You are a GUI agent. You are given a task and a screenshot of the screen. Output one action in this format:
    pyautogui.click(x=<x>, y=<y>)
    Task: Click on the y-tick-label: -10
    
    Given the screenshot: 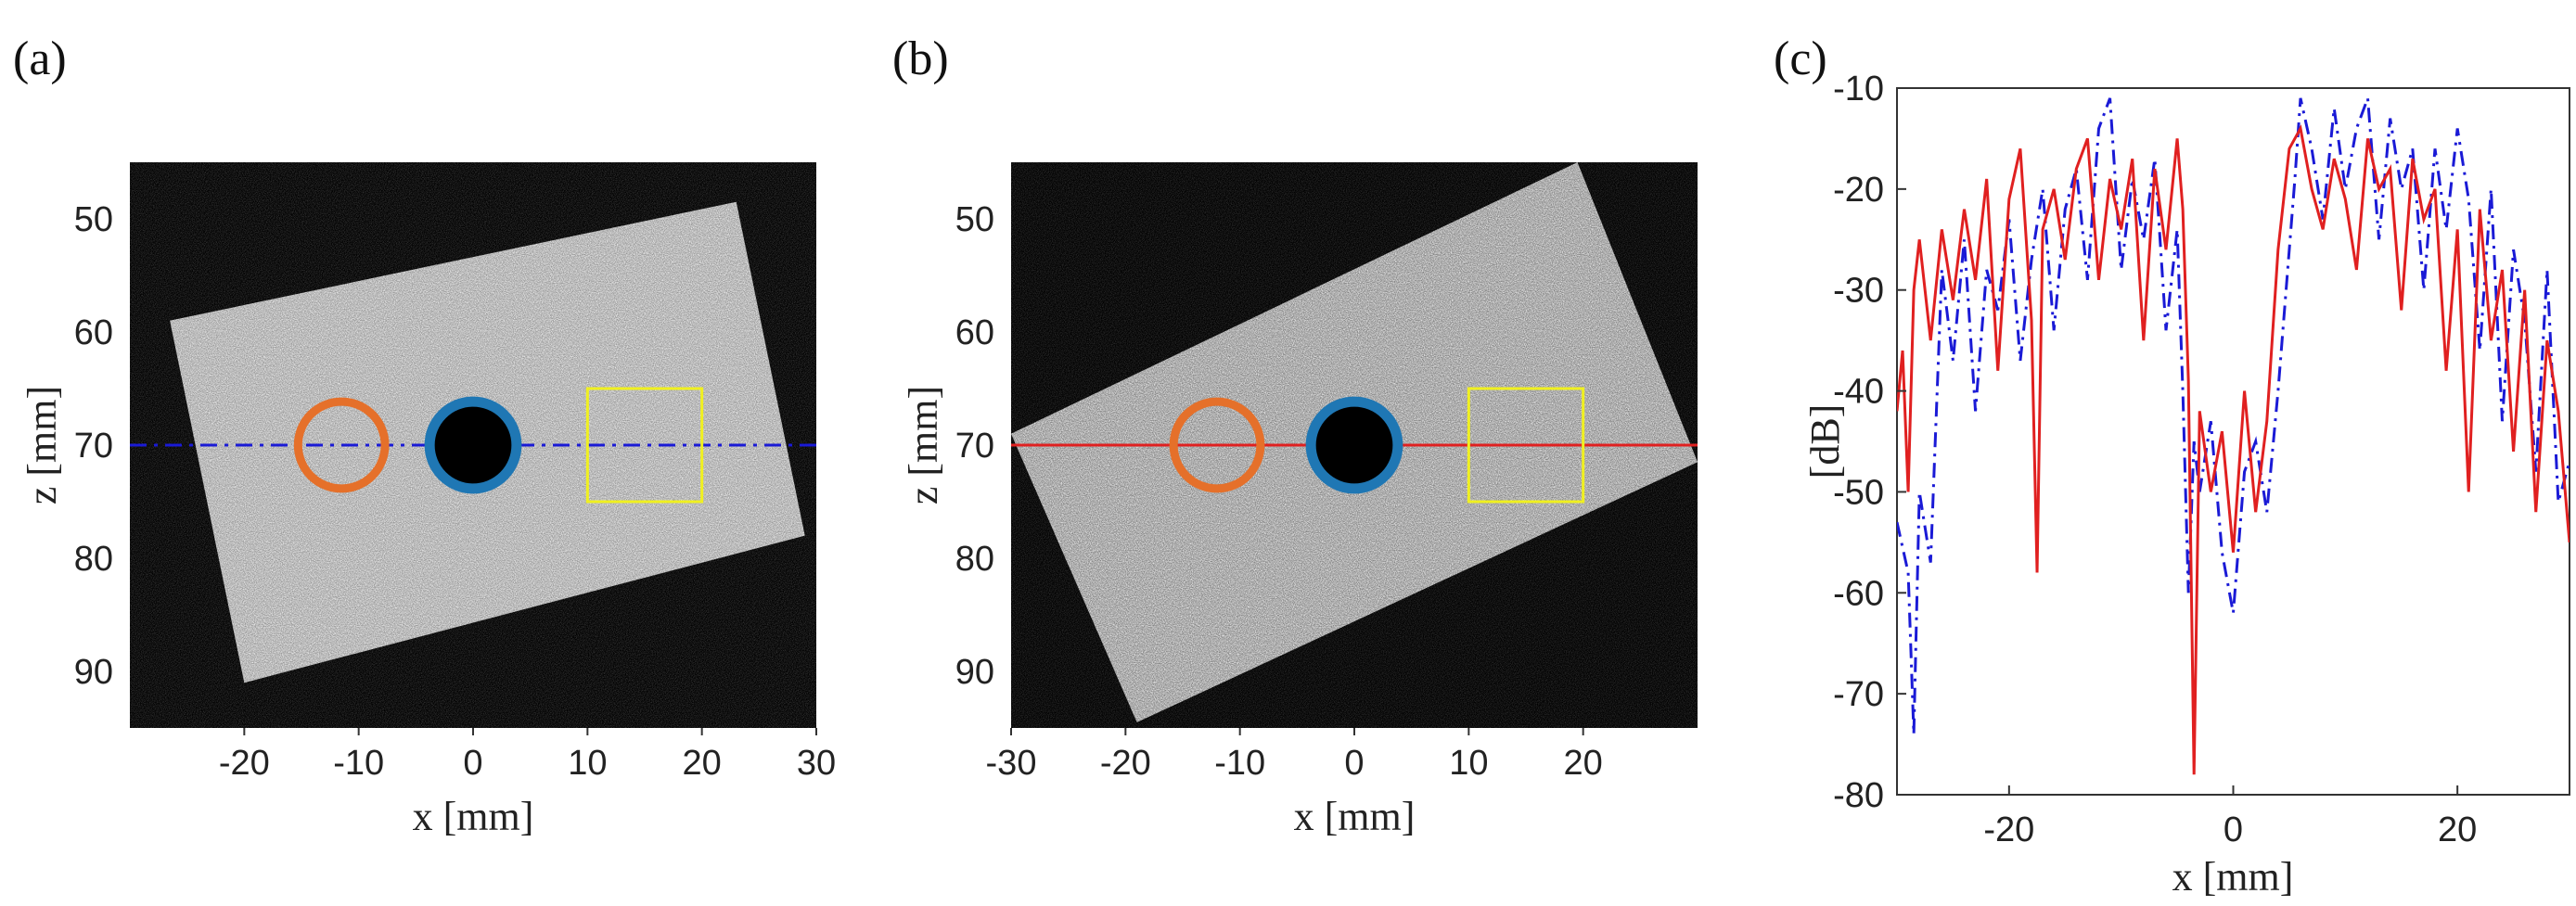 What is the action you would take?
    pyautogui.click(x=1858, y=89)
    